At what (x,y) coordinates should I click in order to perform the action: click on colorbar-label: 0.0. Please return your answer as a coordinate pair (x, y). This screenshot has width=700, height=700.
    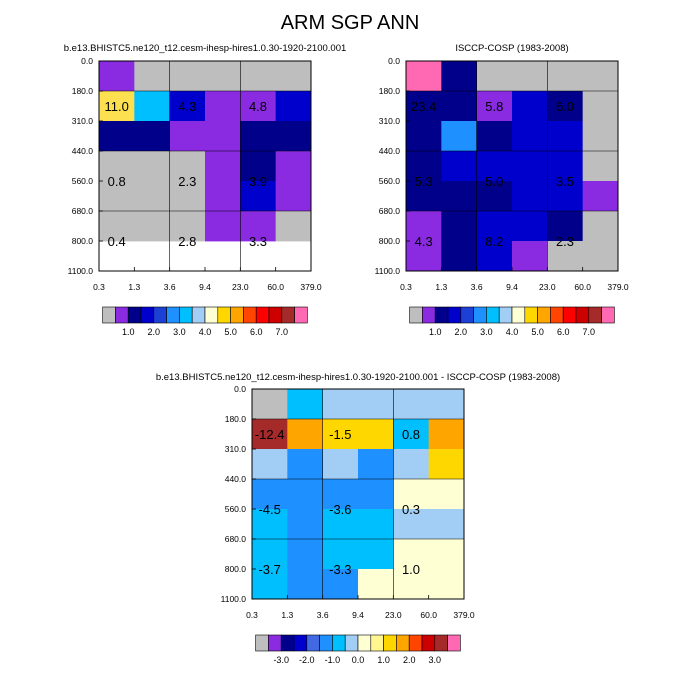
    Looking at the image, I should click on (358, 660).